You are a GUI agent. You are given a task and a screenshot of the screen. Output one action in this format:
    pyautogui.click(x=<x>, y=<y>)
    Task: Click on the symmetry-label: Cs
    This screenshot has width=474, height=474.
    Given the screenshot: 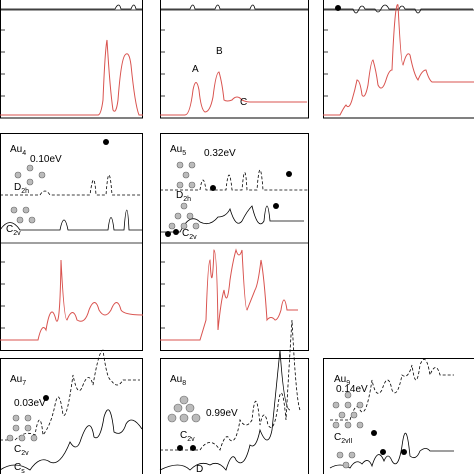 What is the action you would take?
    pyautogui.click(x=19, y=468)
    